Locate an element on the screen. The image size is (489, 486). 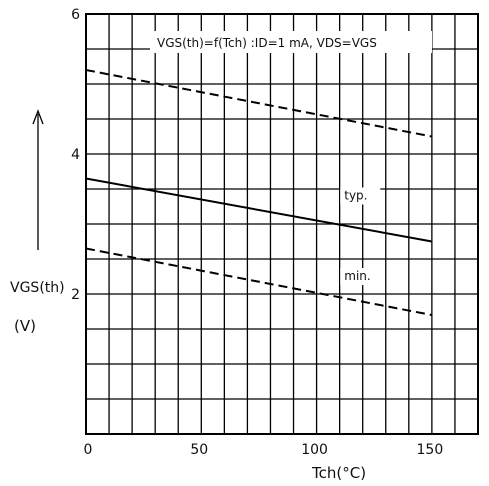
series-line-max is located at coordinates (259, 103).